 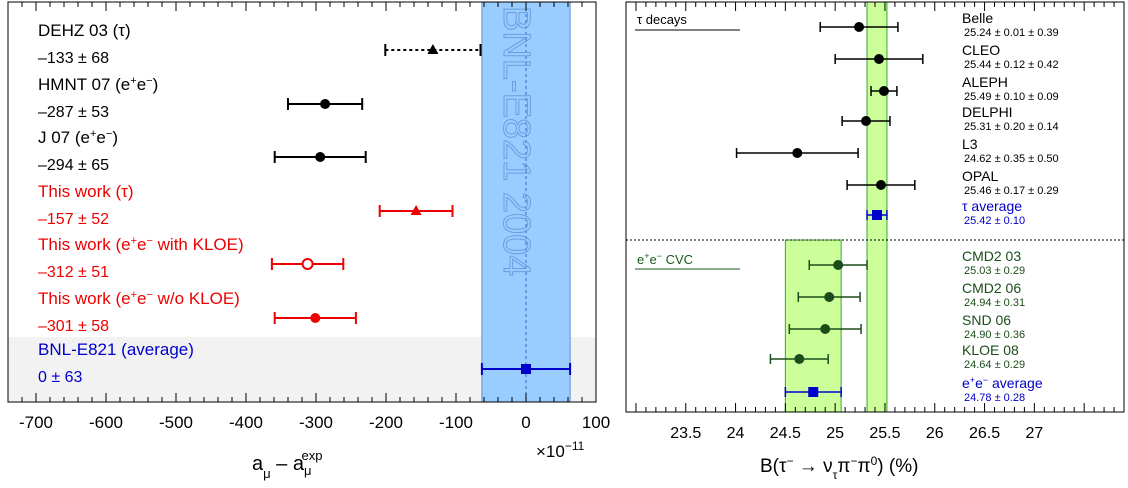 I want to click on x-tick-label: 24, so click(x=736, y=433).